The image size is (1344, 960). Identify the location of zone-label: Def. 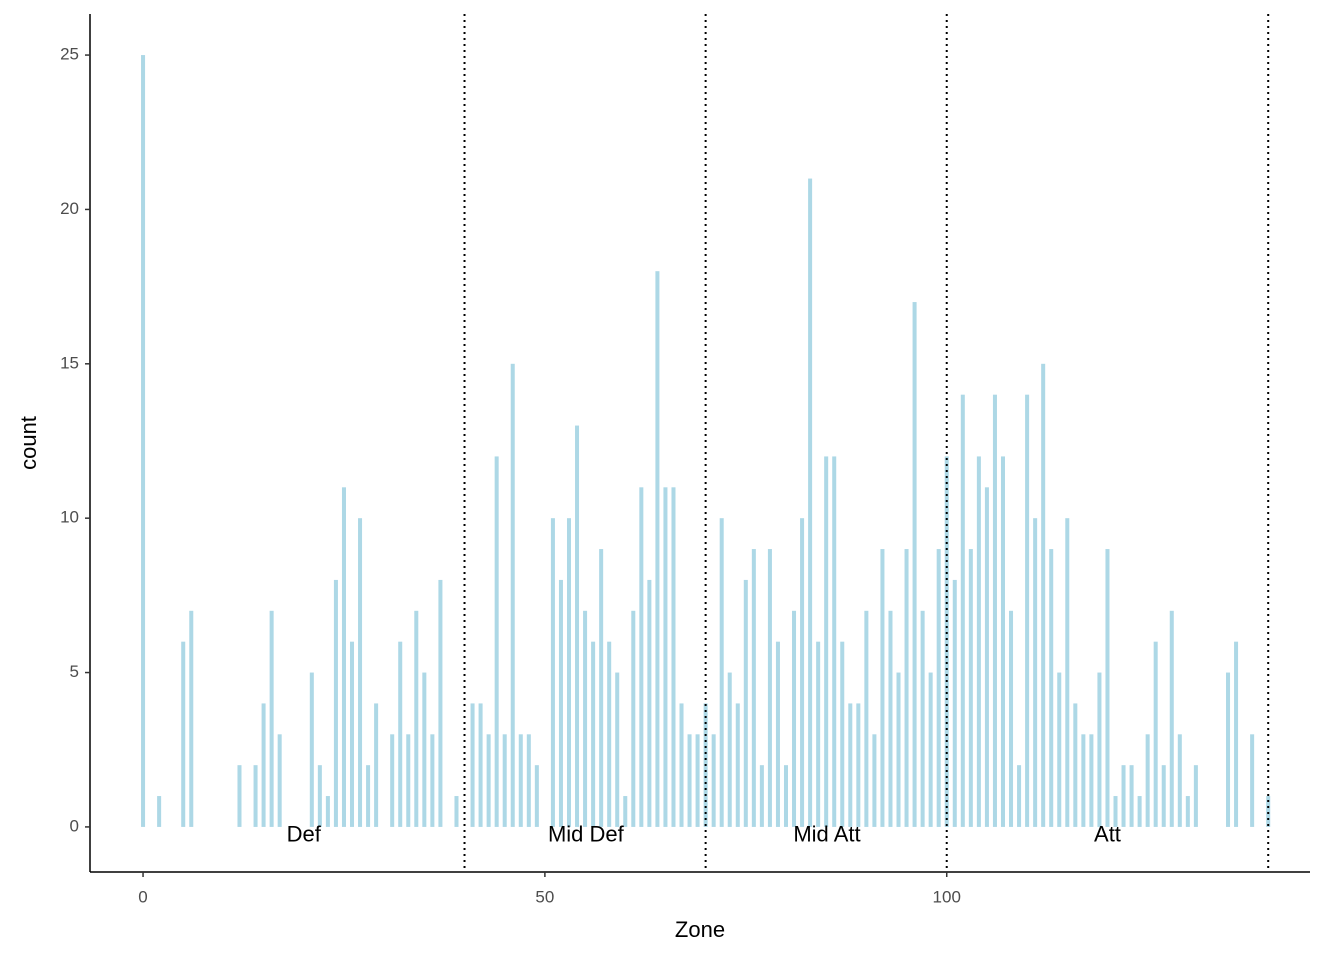
(304, 834).